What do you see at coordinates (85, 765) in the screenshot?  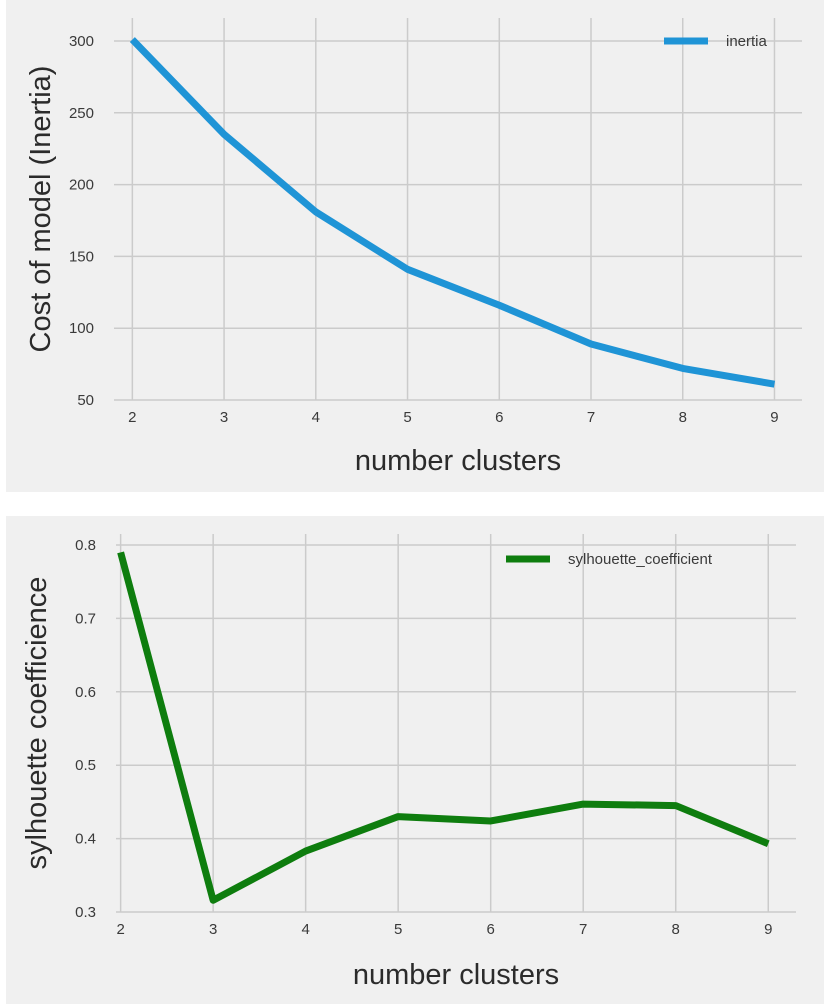 I see `y-tick-label: 0.5` at bounding box center [85, 765].